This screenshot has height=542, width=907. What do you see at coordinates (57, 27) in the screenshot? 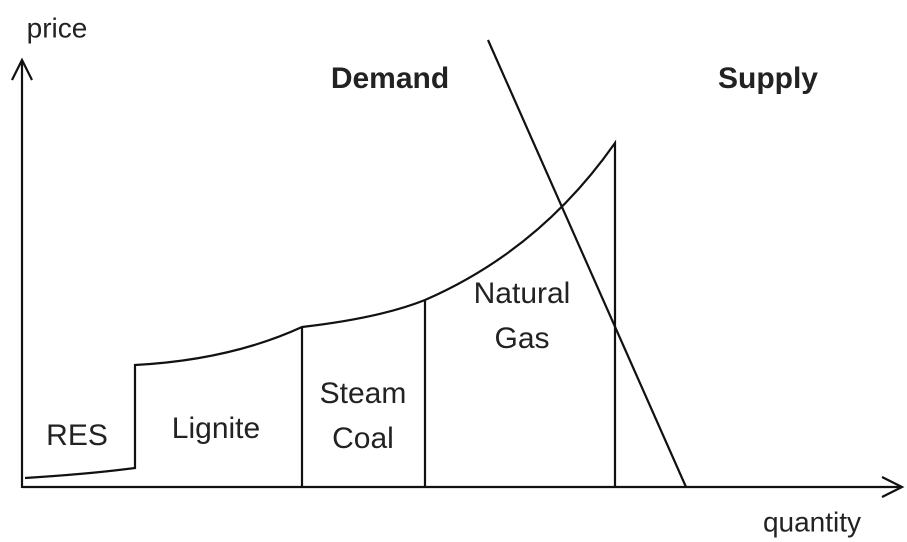
I see `y-axis-label: price` at bounding box center [57, 27].